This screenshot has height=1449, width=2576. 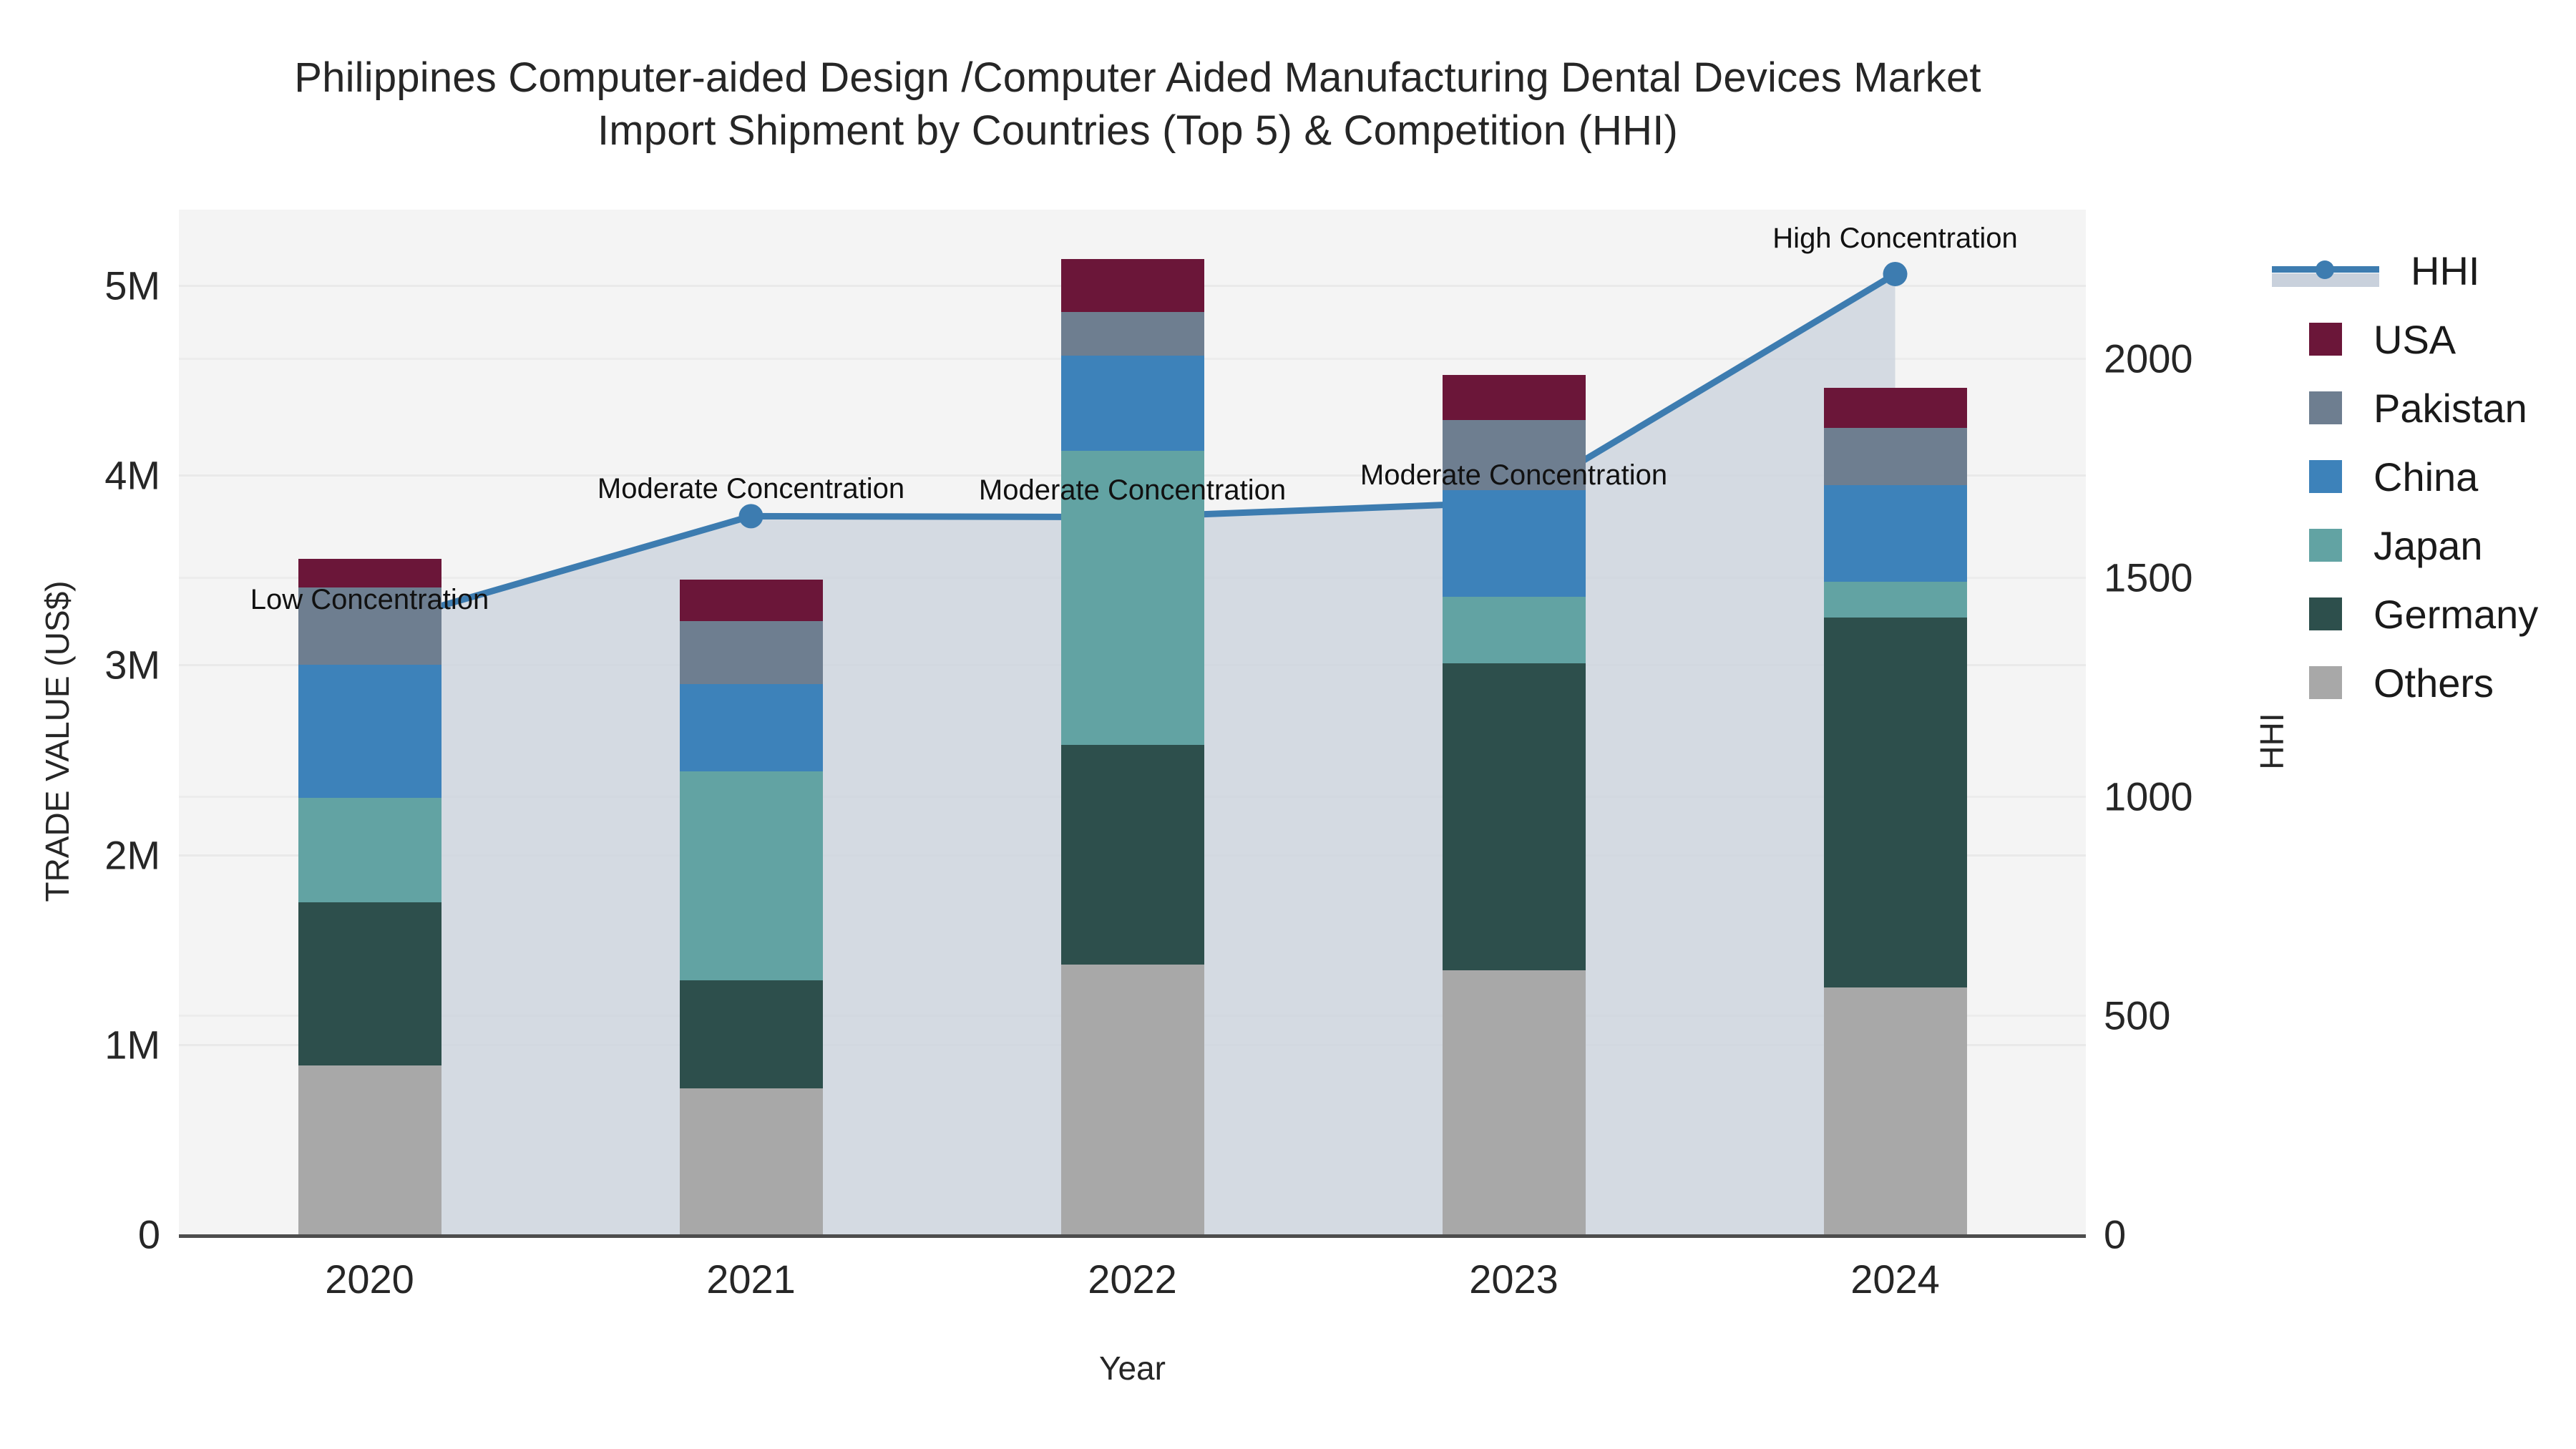 I want to click on legend-item-others: Others, so click(x=2405, y=682).